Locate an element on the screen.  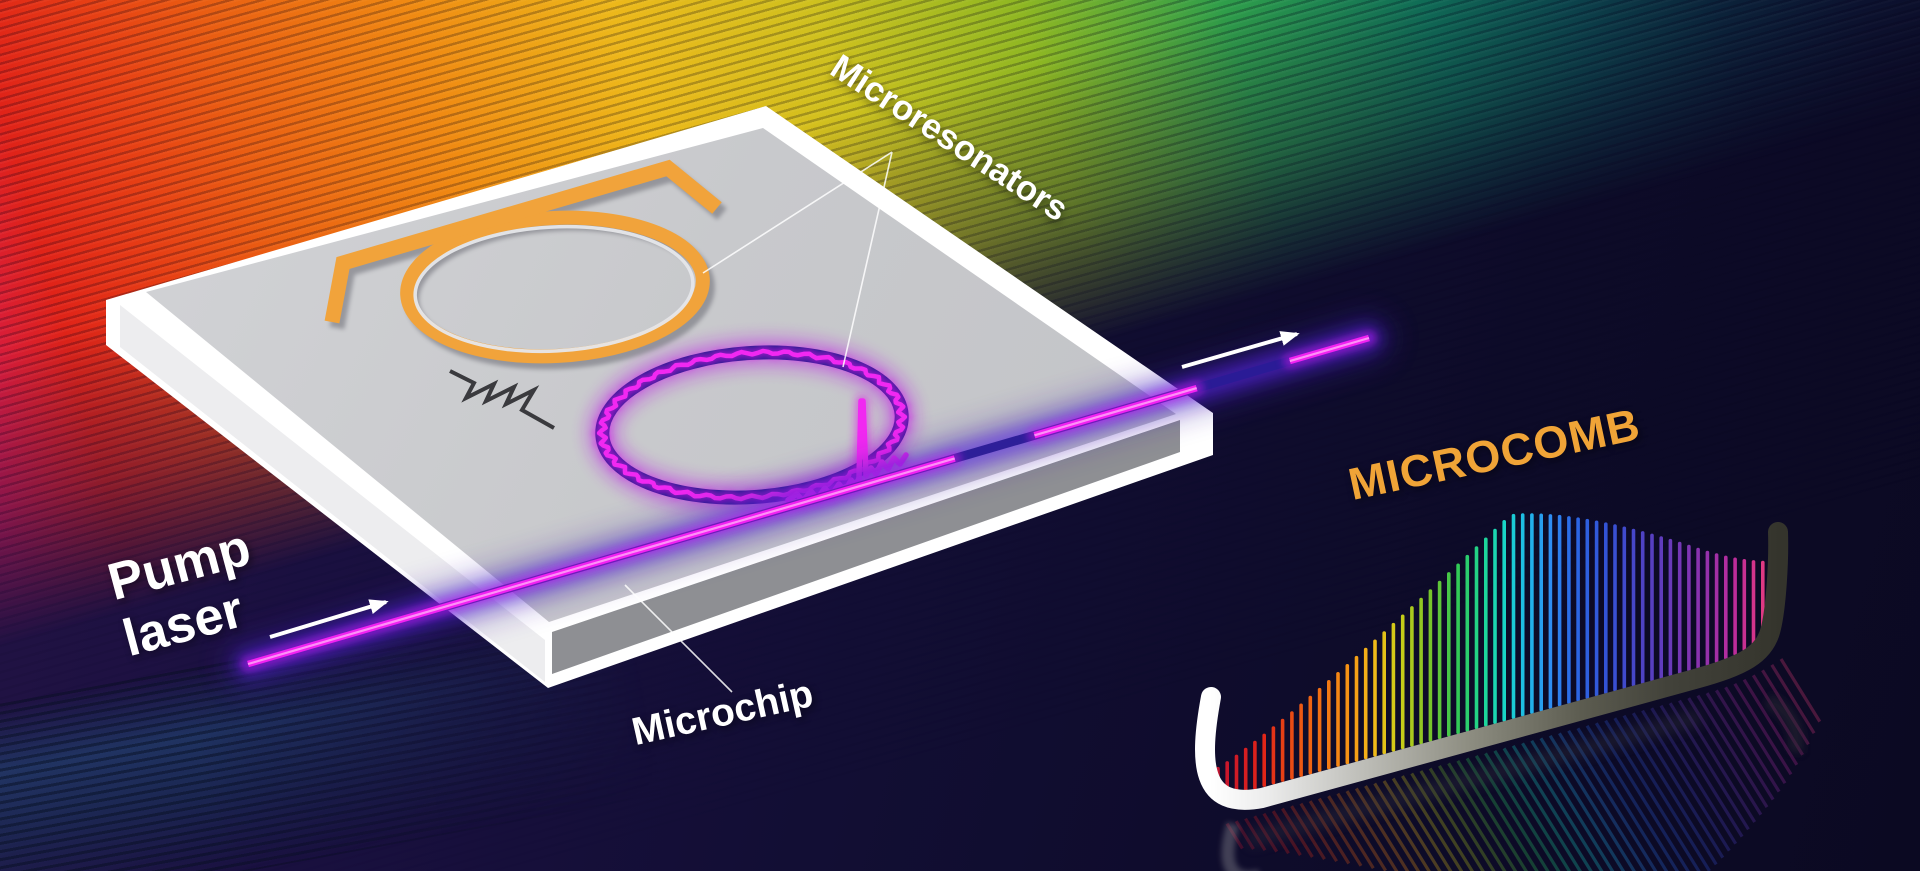
pump-direction-arrow-icon is located at coordinates (329, 619).